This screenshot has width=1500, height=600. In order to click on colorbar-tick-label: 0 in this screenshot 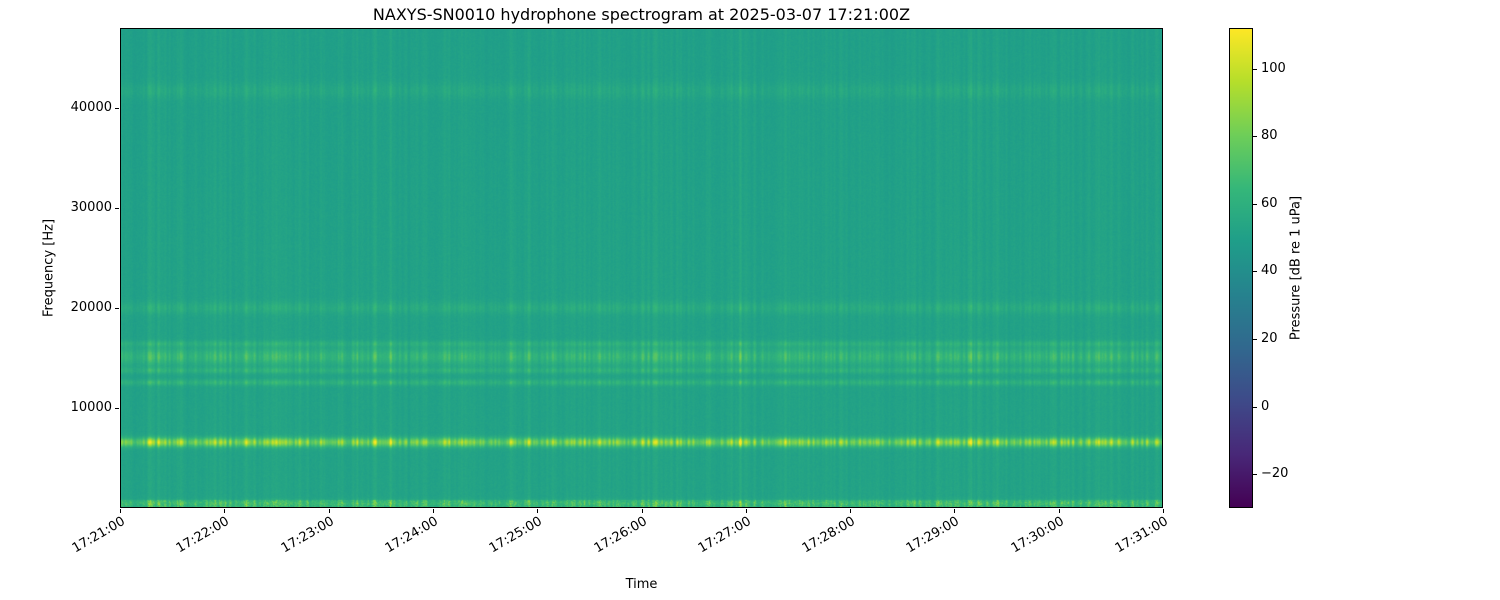, I will do `click(1265, 406)`.